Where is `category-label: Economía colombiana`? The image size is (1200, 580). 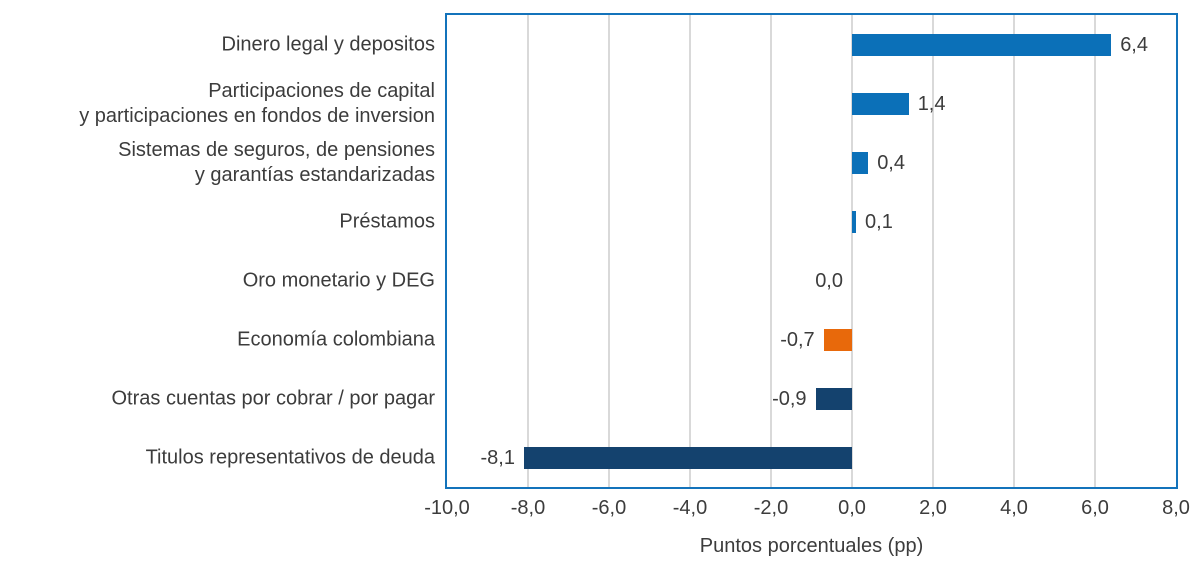 category-label: Economía colombiana is located at coordinates (336, 339).